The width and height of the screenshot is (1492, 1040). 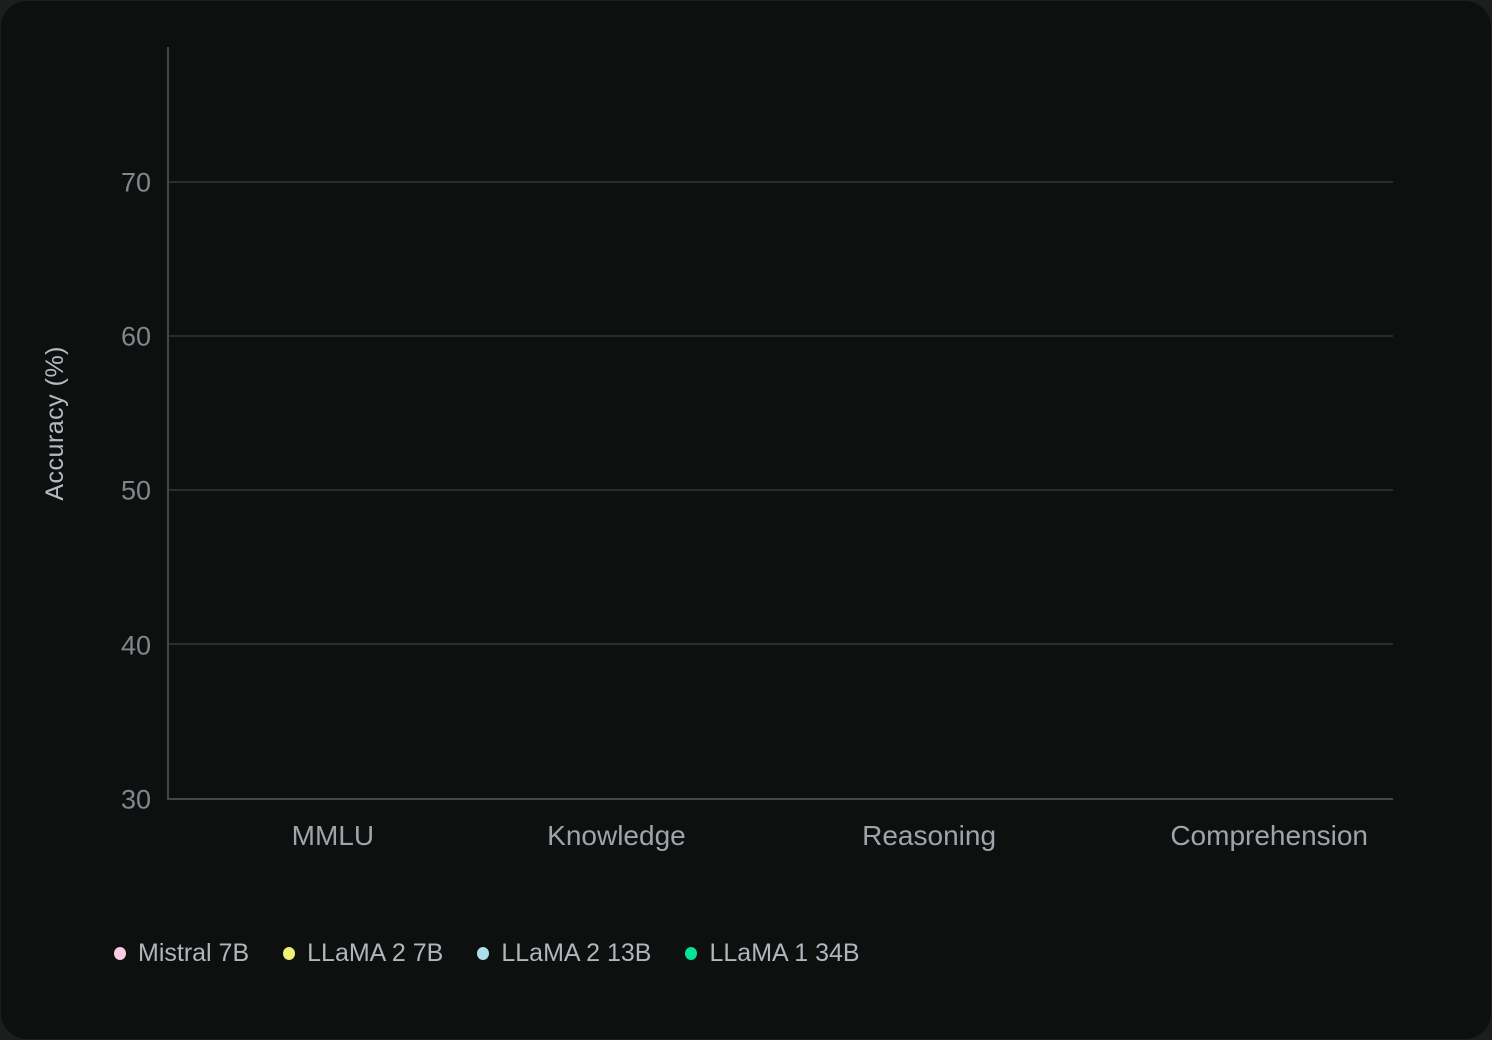 I want to click on legend-dot-llama-1-34b, so click(x=691, y=953).